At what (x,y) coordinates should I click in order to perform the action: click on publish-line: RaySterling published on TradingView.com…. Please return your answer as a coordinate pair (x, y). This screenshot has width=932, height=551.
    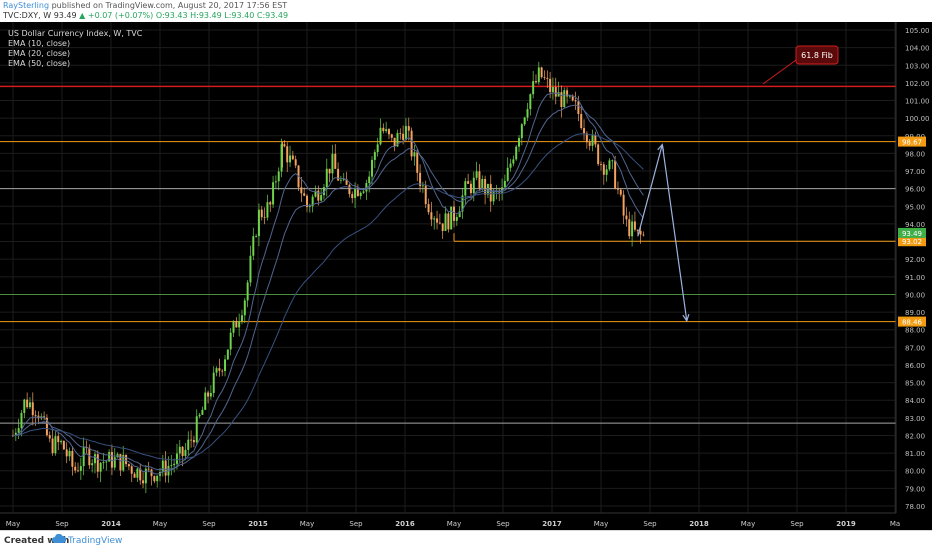
    Looking at the image, I should click on (145, 6).